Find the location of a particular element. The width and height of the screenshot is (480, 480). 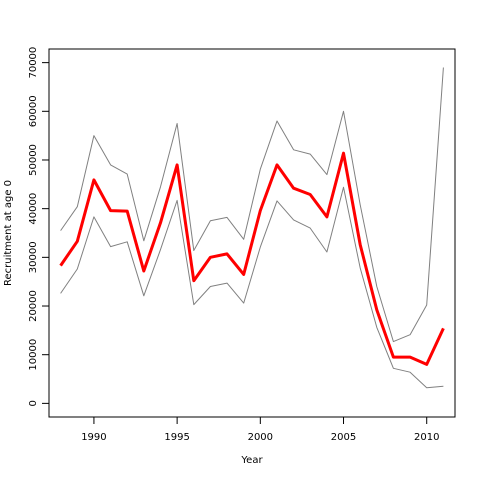

x-tick-label: 2000 is located at coordinates (260, 437).